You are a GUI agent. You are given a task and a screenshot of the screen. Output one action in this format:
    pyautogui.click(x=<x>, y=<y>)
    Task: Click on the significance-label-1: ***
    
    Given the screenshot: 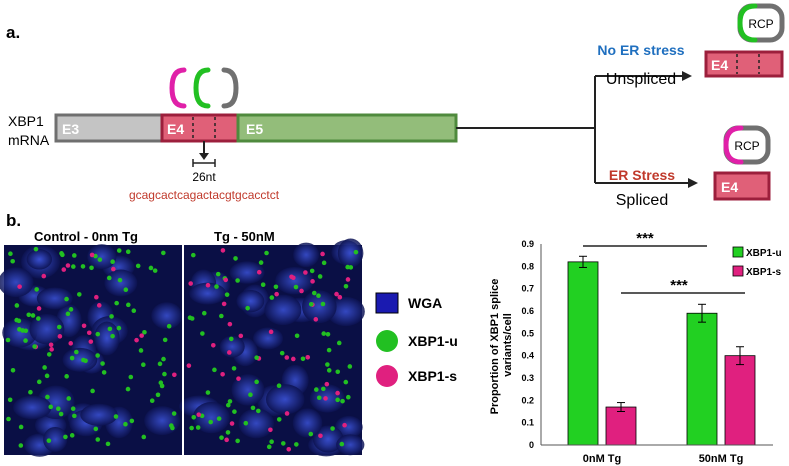 What is the action you would take?
    pyautogui.click(x=645, y=238)
    